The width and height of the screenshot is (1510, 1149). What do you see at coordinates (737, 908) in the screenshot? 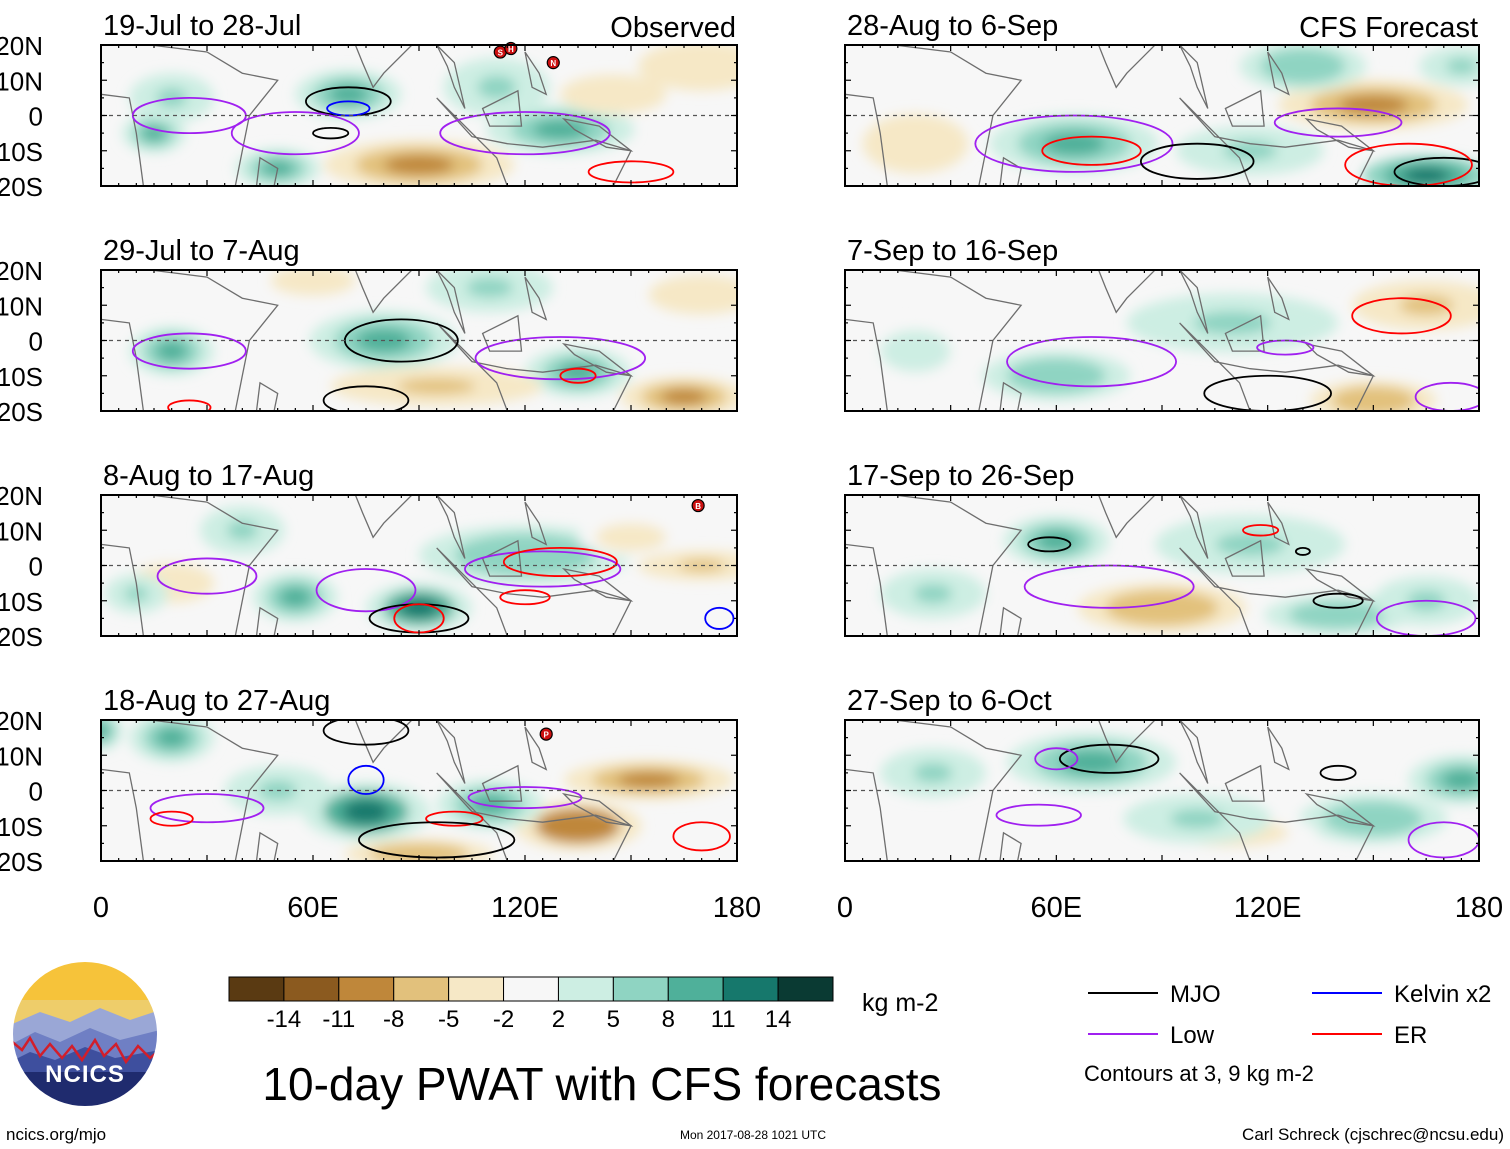
I see `lon-tick-label: 180` at bounding box center [737, 908].